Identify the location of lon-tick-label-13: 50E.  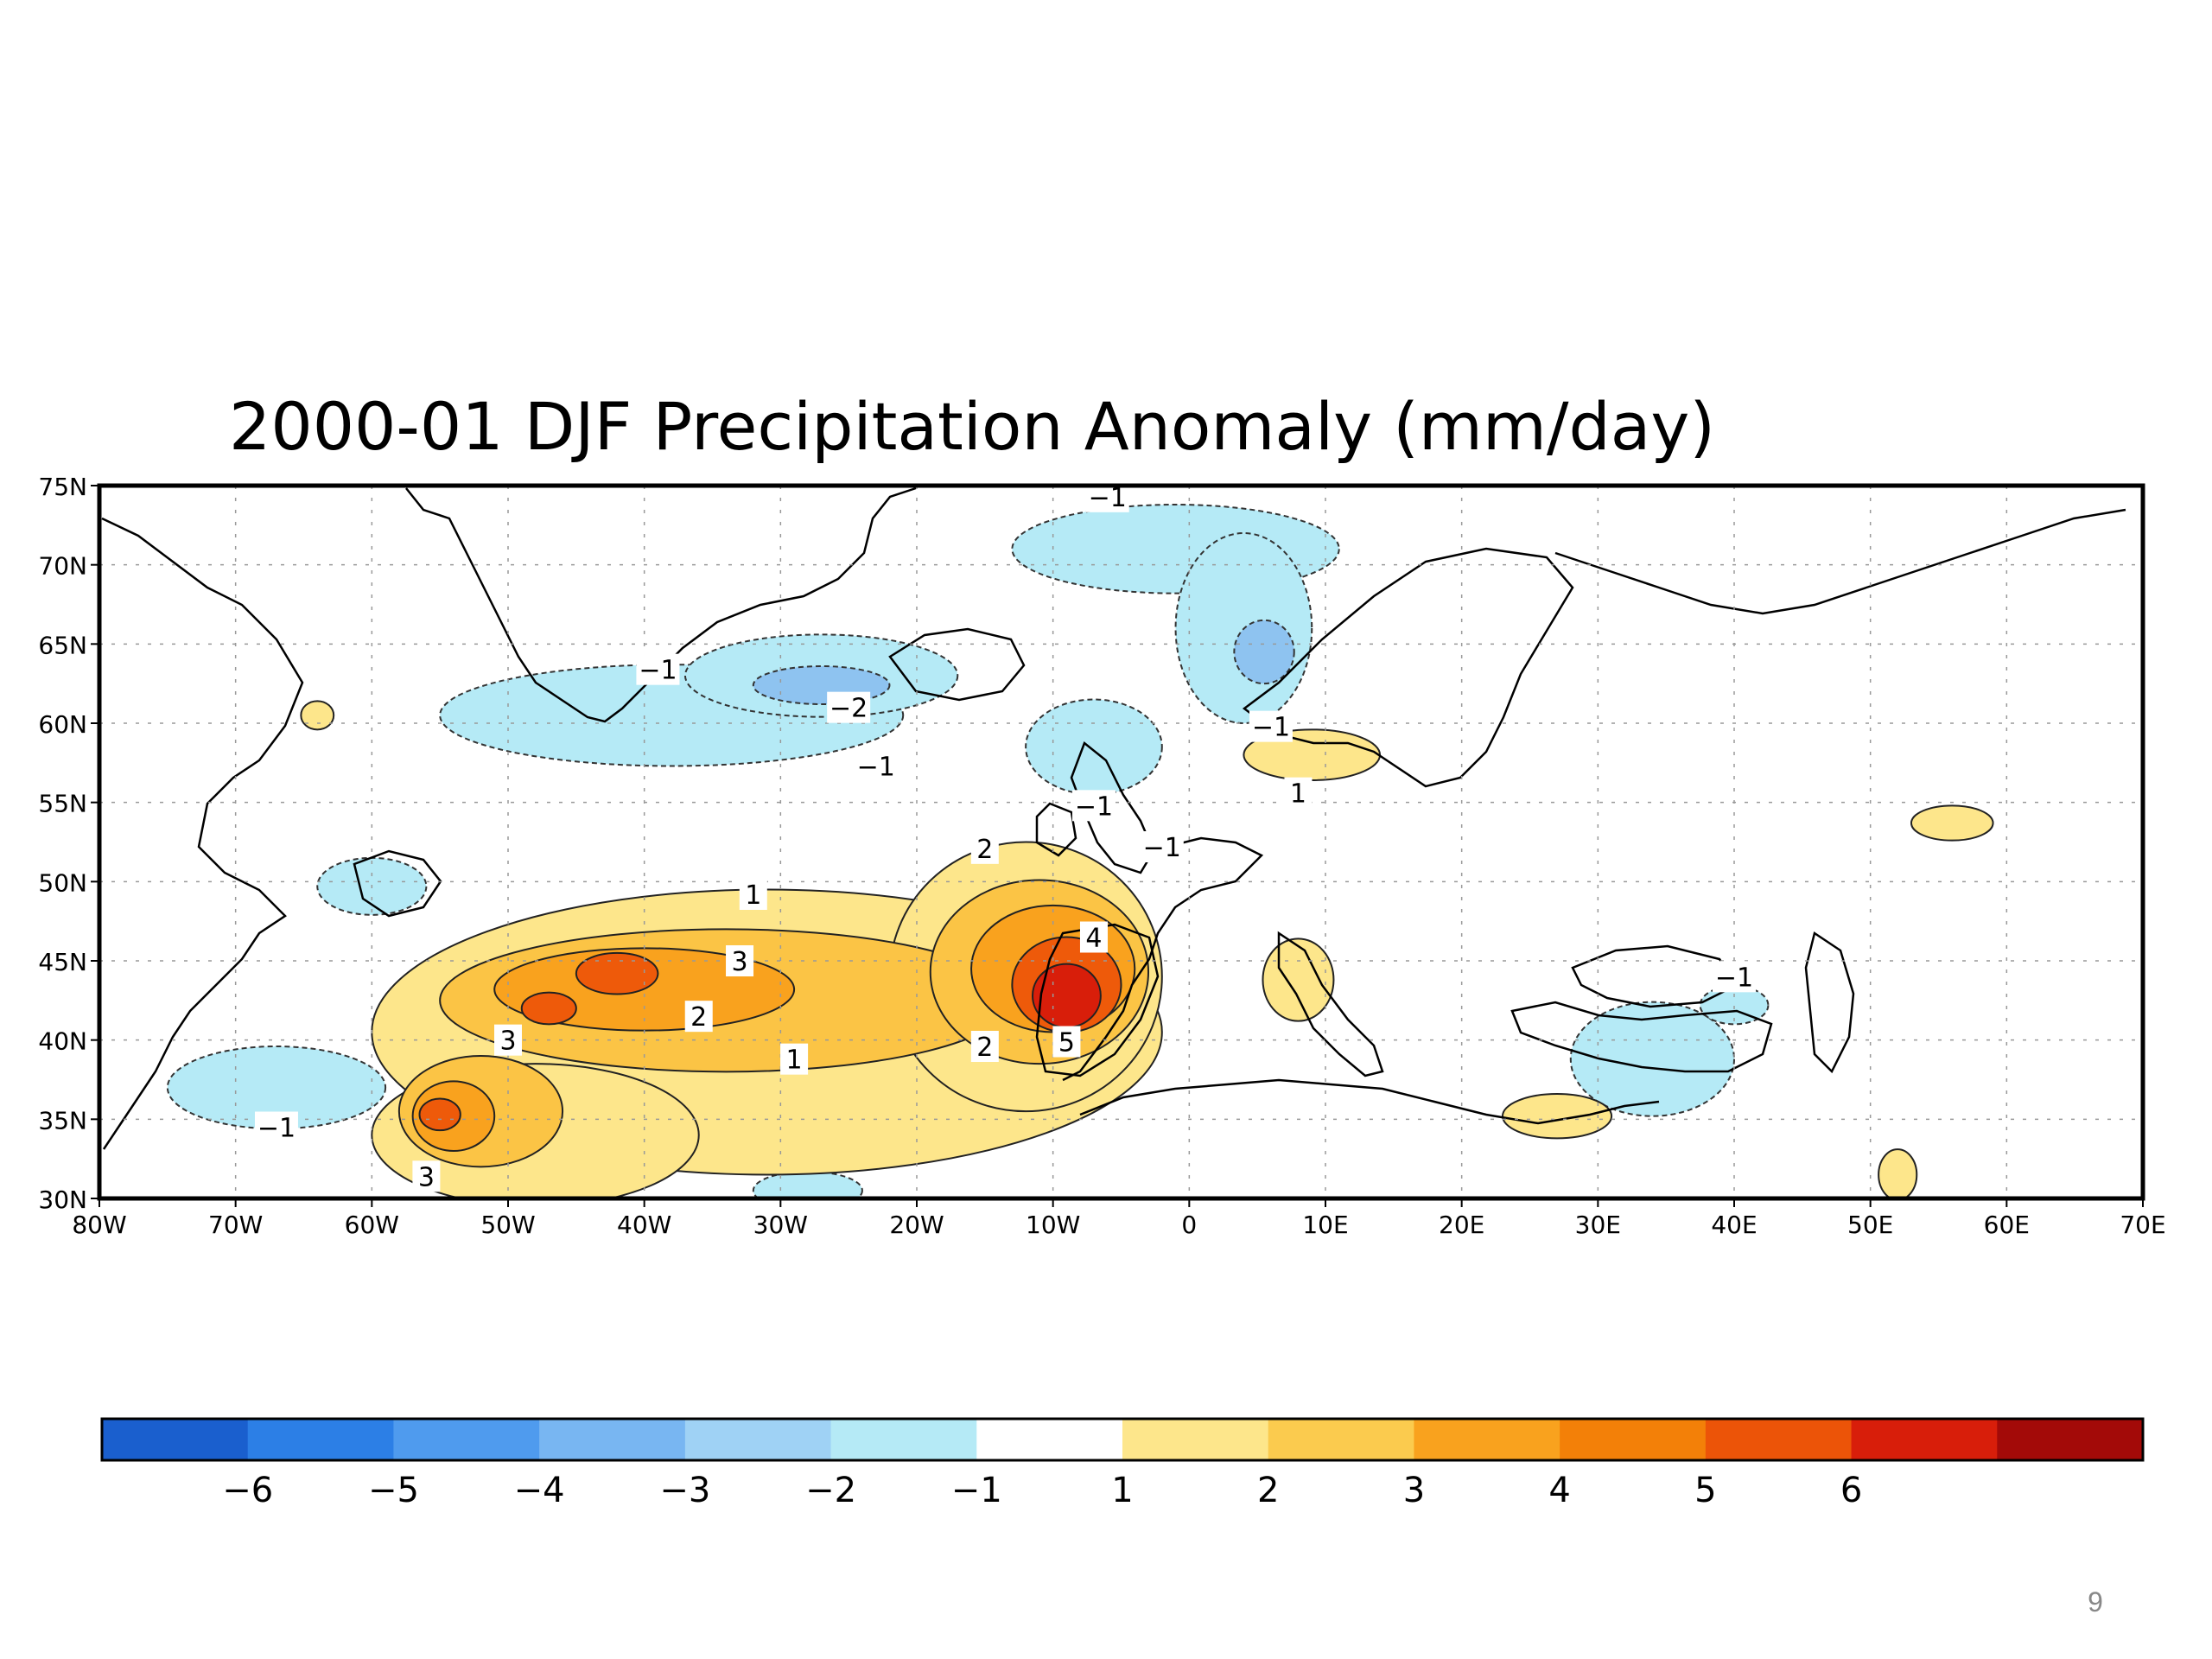
(1870, 1225).